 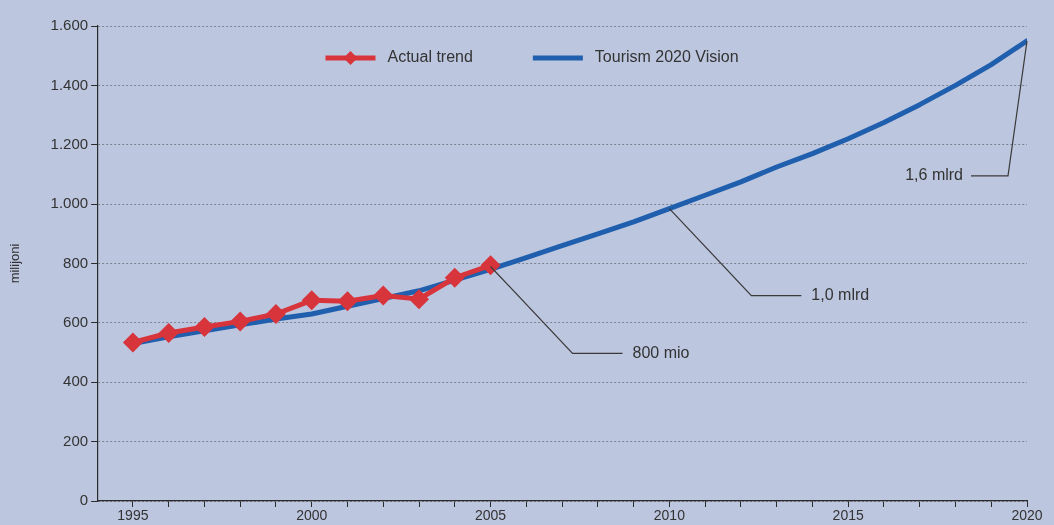 I want to click on x-tick-label: 2010, so click(x=669, y=514).